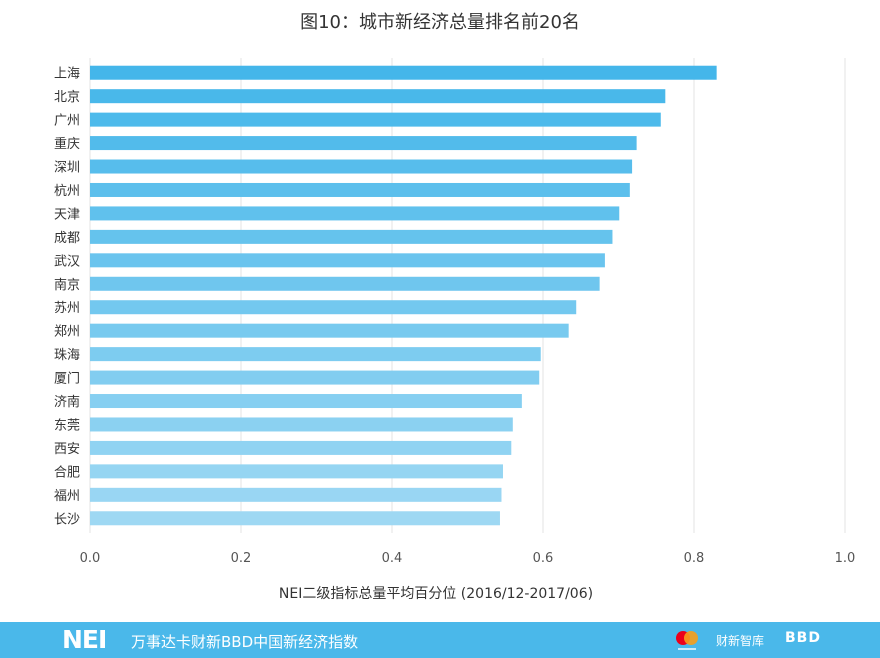 The image size is (880, 658). Describe the element at coordinates (67, 355) in the screenshot. I see `category-label: 珠海` at that location.